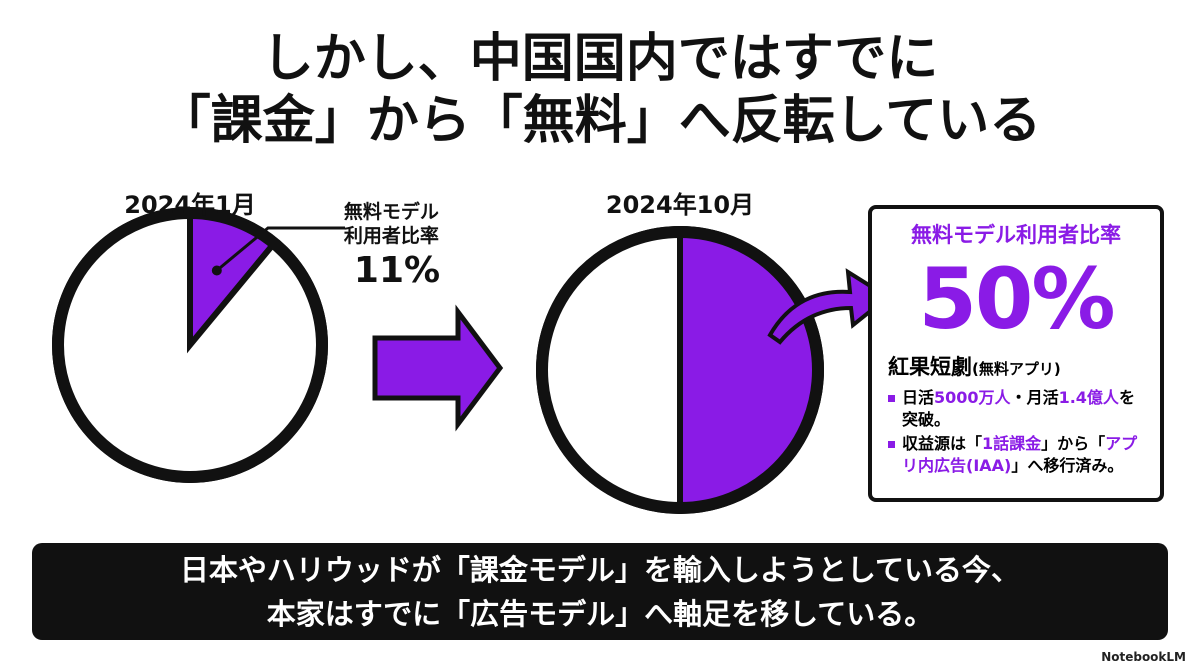 The width and height of the screenshot is (1200, 670). Describe the element at coordinates (1020, 454) in the screenshot. I see `bullet-emphasis: アプリ内広告(IAA)` at that location.